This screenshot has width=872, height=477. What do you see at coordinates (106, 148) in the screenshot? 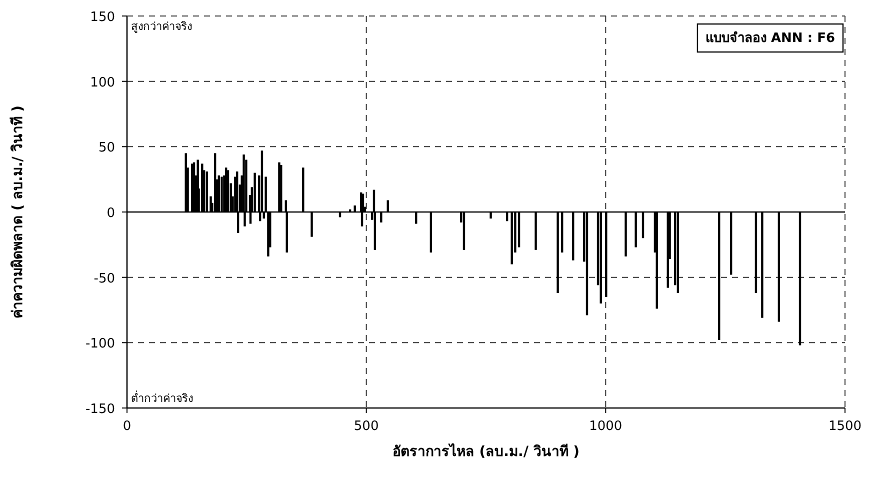
I see `y-tick-label: 50` at bounding box center [106, 148].